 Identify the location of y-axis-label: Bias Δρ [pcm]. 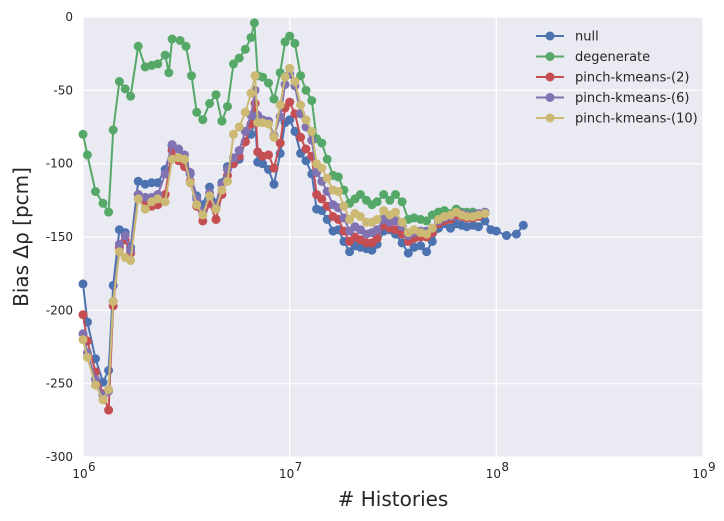
(21, 237).